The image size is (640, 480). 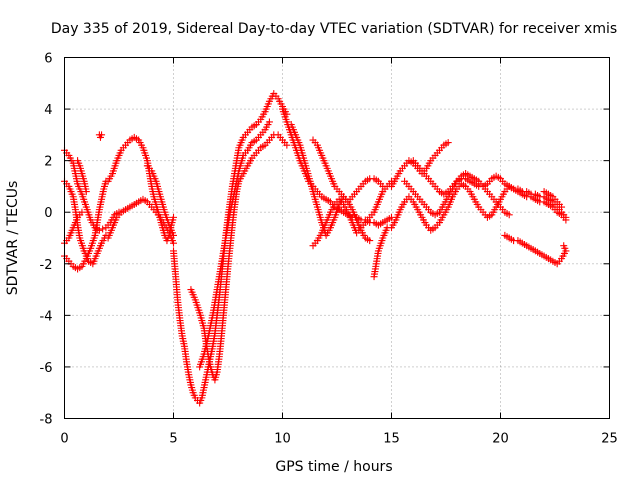 I want to click on series-trackP, so click(x=352, y=213).